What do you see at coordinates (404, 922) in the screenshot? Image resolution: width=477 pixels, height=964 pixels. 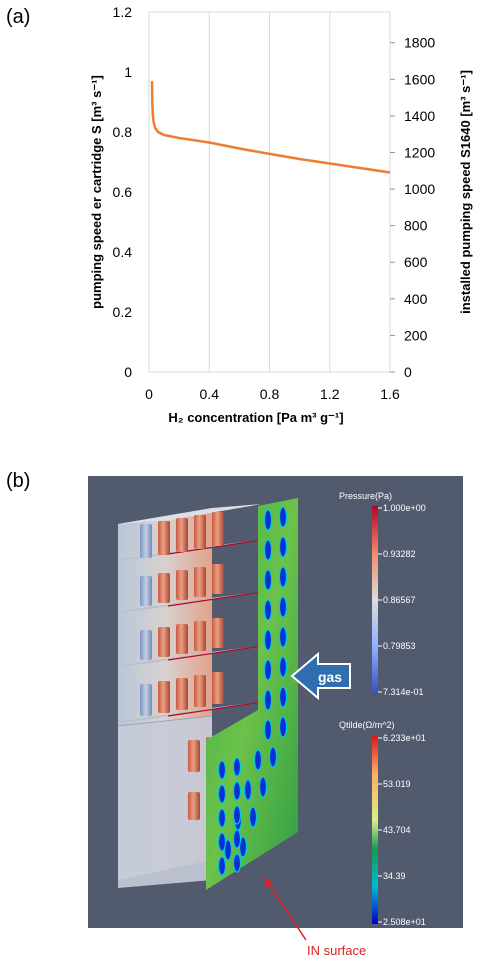 I see `heat-legend-tick-label-4: 2.508e+01` at bounding box center [404, 922].